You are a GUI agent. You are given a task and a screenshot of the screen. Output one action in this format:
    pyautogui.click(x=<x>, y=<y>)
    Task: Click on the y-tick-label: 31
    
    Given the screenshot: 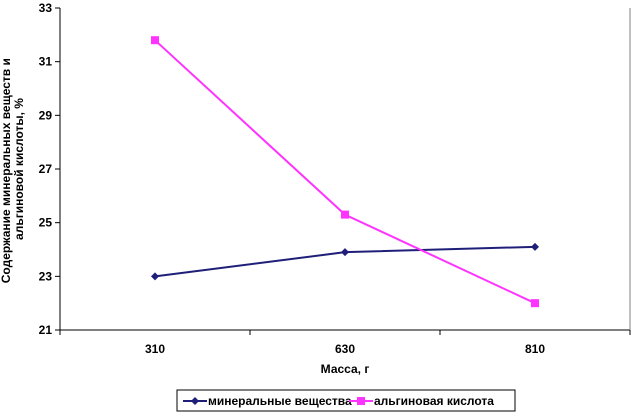 What is the action you would take?
    pyautogui.click(x=46, y=62)
    